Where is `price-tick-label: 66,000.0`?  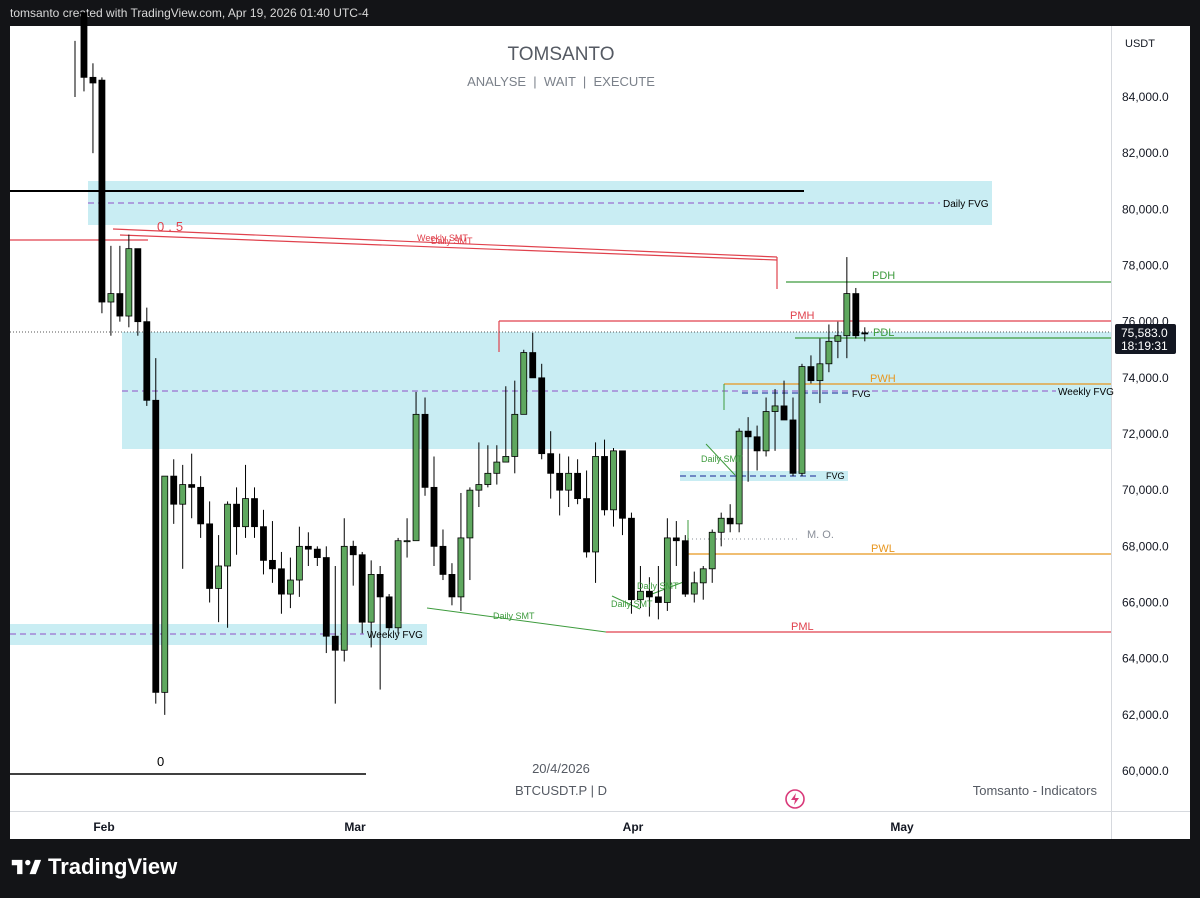 price-tick-label: 66,000.0 is located at coordinates (1145, 603).